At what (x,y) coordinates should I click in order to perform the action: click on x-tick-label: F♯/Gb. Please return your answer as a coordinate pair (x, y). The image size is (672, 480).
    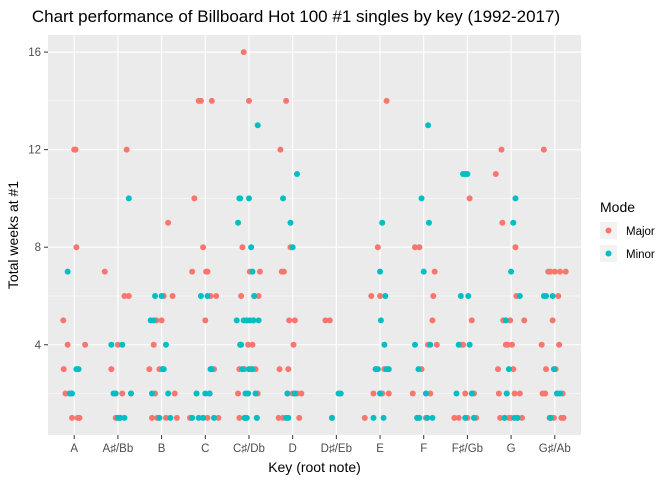
    Looking at the image, I should click on (467, 449).